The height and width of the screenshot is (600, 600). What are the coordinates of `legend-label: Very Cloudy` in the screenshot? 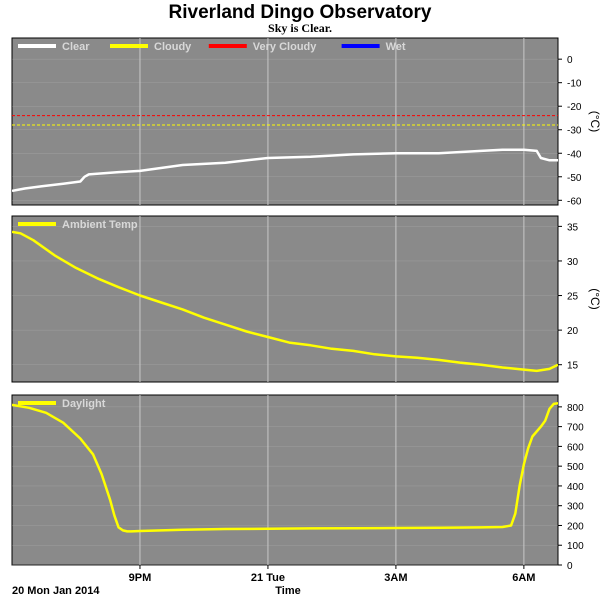 It's located at (285, 47).